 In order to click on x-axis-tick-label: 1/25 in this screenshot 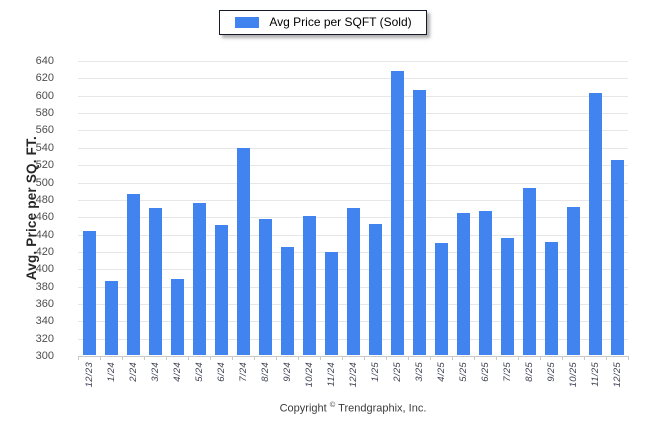, I will do `click(375, 372)`.